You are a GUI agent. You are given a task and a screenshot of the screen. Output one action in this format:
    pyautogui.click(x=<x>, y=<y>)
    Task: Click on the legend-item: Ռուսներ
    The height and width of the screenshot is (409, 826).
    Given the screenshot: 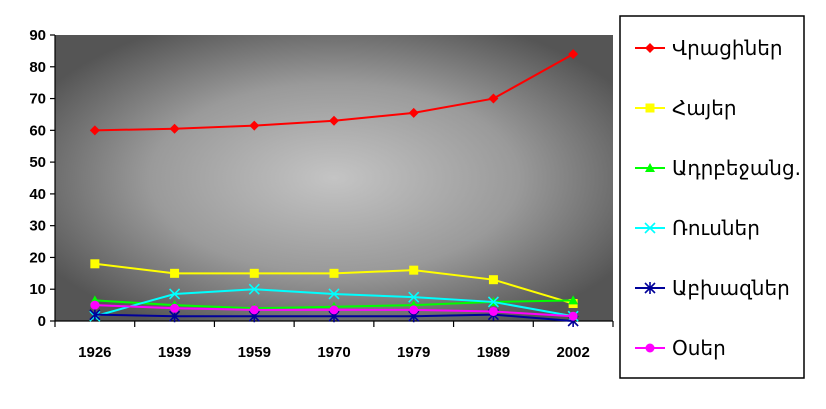 What is the action you would take?
    pyautogui.click(x=697, y=228)
    